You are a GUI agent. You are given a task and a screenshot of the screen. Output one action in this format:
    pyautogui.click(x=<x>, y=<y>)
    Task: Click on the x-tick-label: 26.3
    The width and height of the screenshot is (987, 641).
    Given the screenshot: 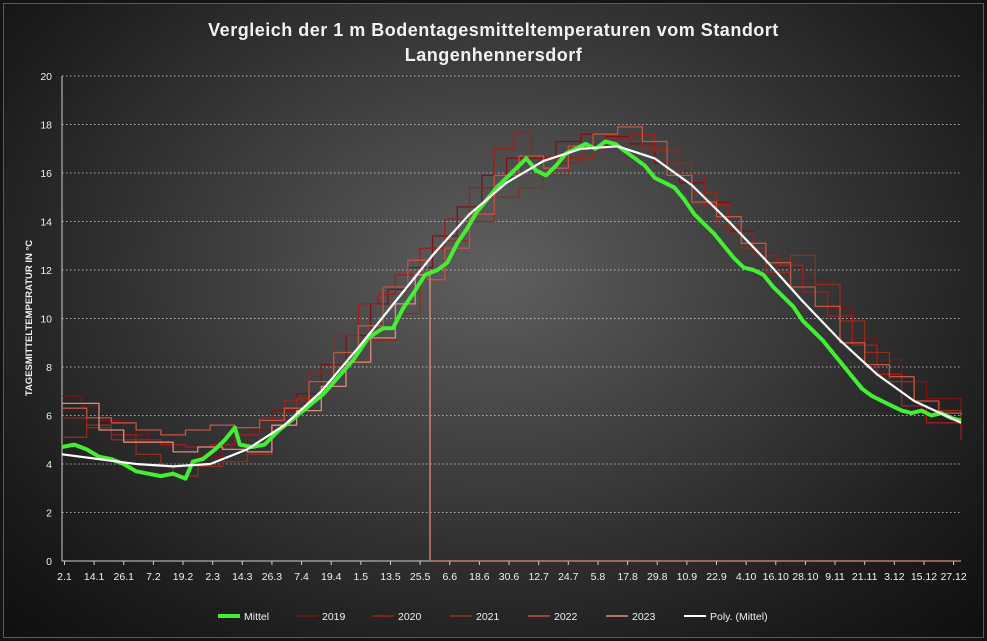 What is the action you would take?
    pyautogui.click(x=272, y=577)
    